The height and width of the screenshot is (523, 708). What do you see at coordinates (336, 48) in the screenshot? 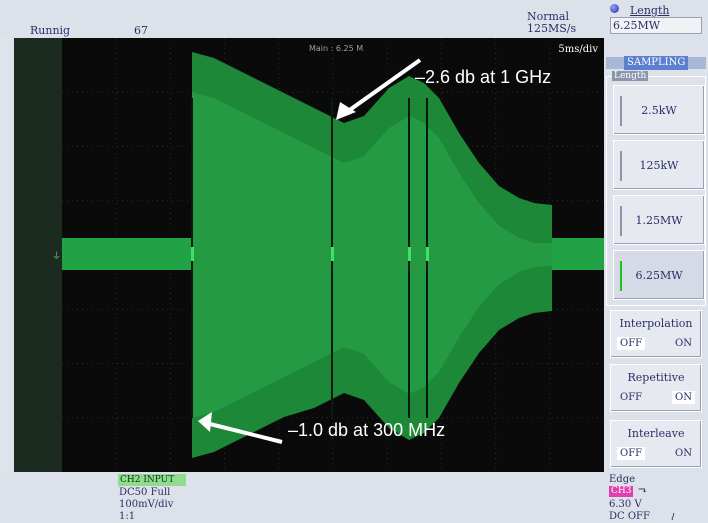
I see `main-record-label: Main : 6.25 M` at bounding box center [336, 48].